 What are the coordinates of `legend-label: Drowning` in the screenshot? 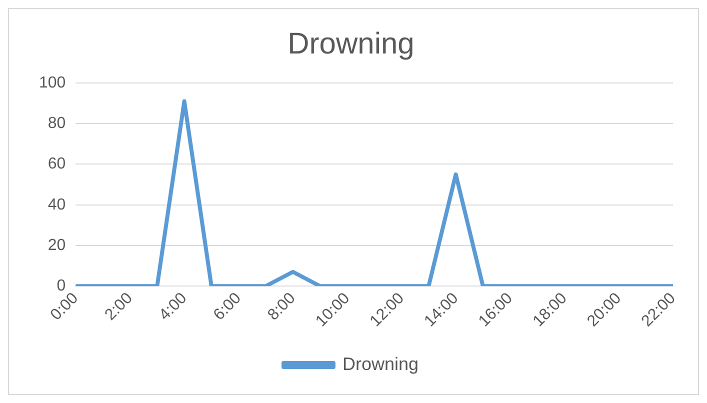 It's located at (380, 364).